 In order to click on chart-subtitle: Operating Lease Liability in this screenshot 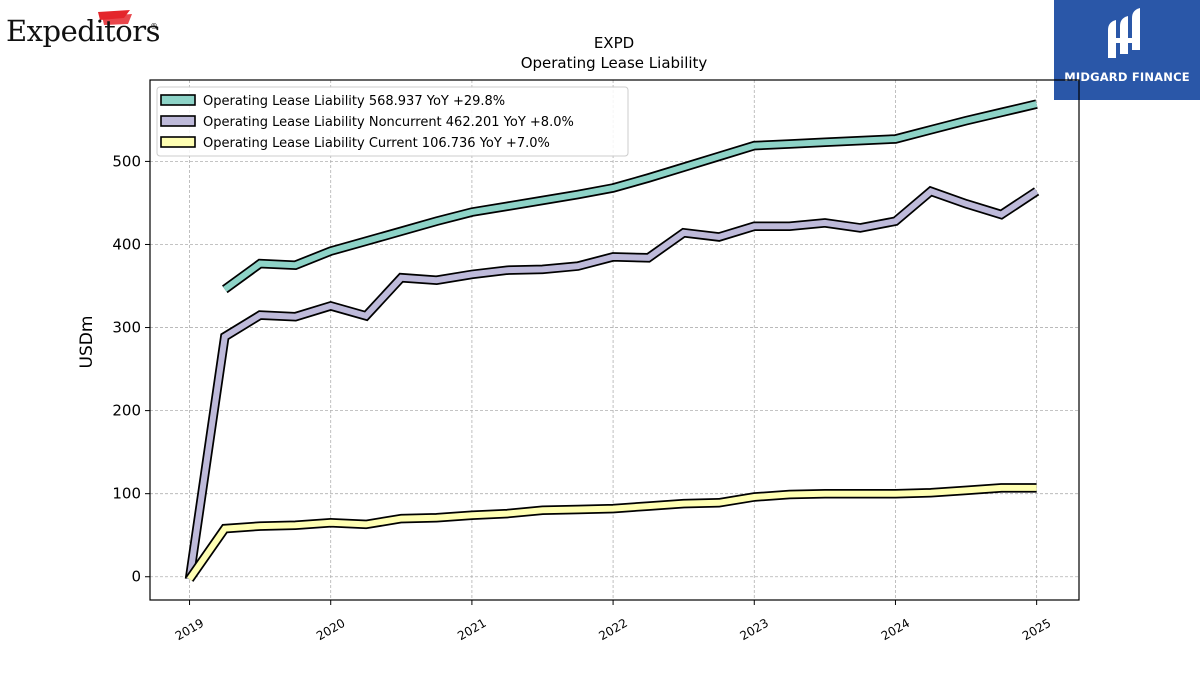, I will do `click(614, 63)`.